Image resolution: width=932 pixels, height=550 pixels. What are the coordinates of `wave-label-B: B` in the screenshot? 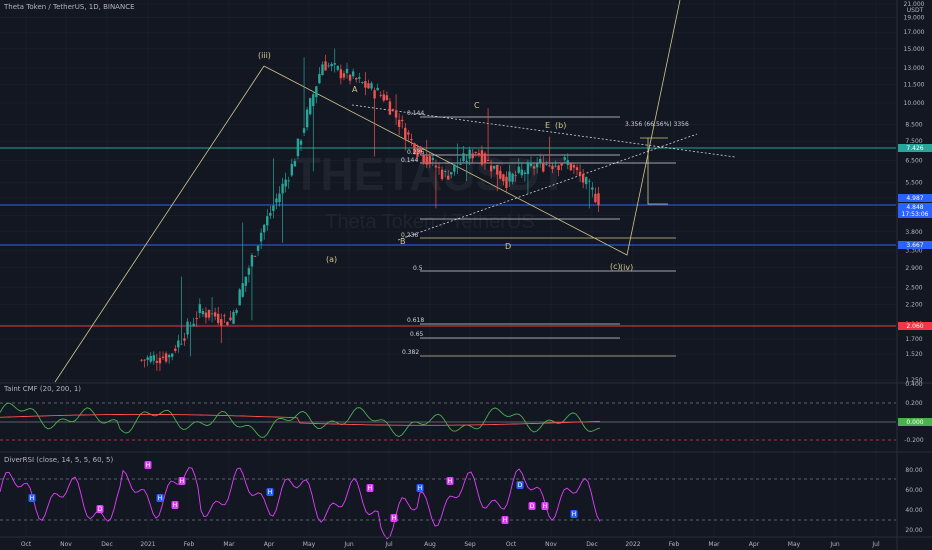 It's located at (403, 241).